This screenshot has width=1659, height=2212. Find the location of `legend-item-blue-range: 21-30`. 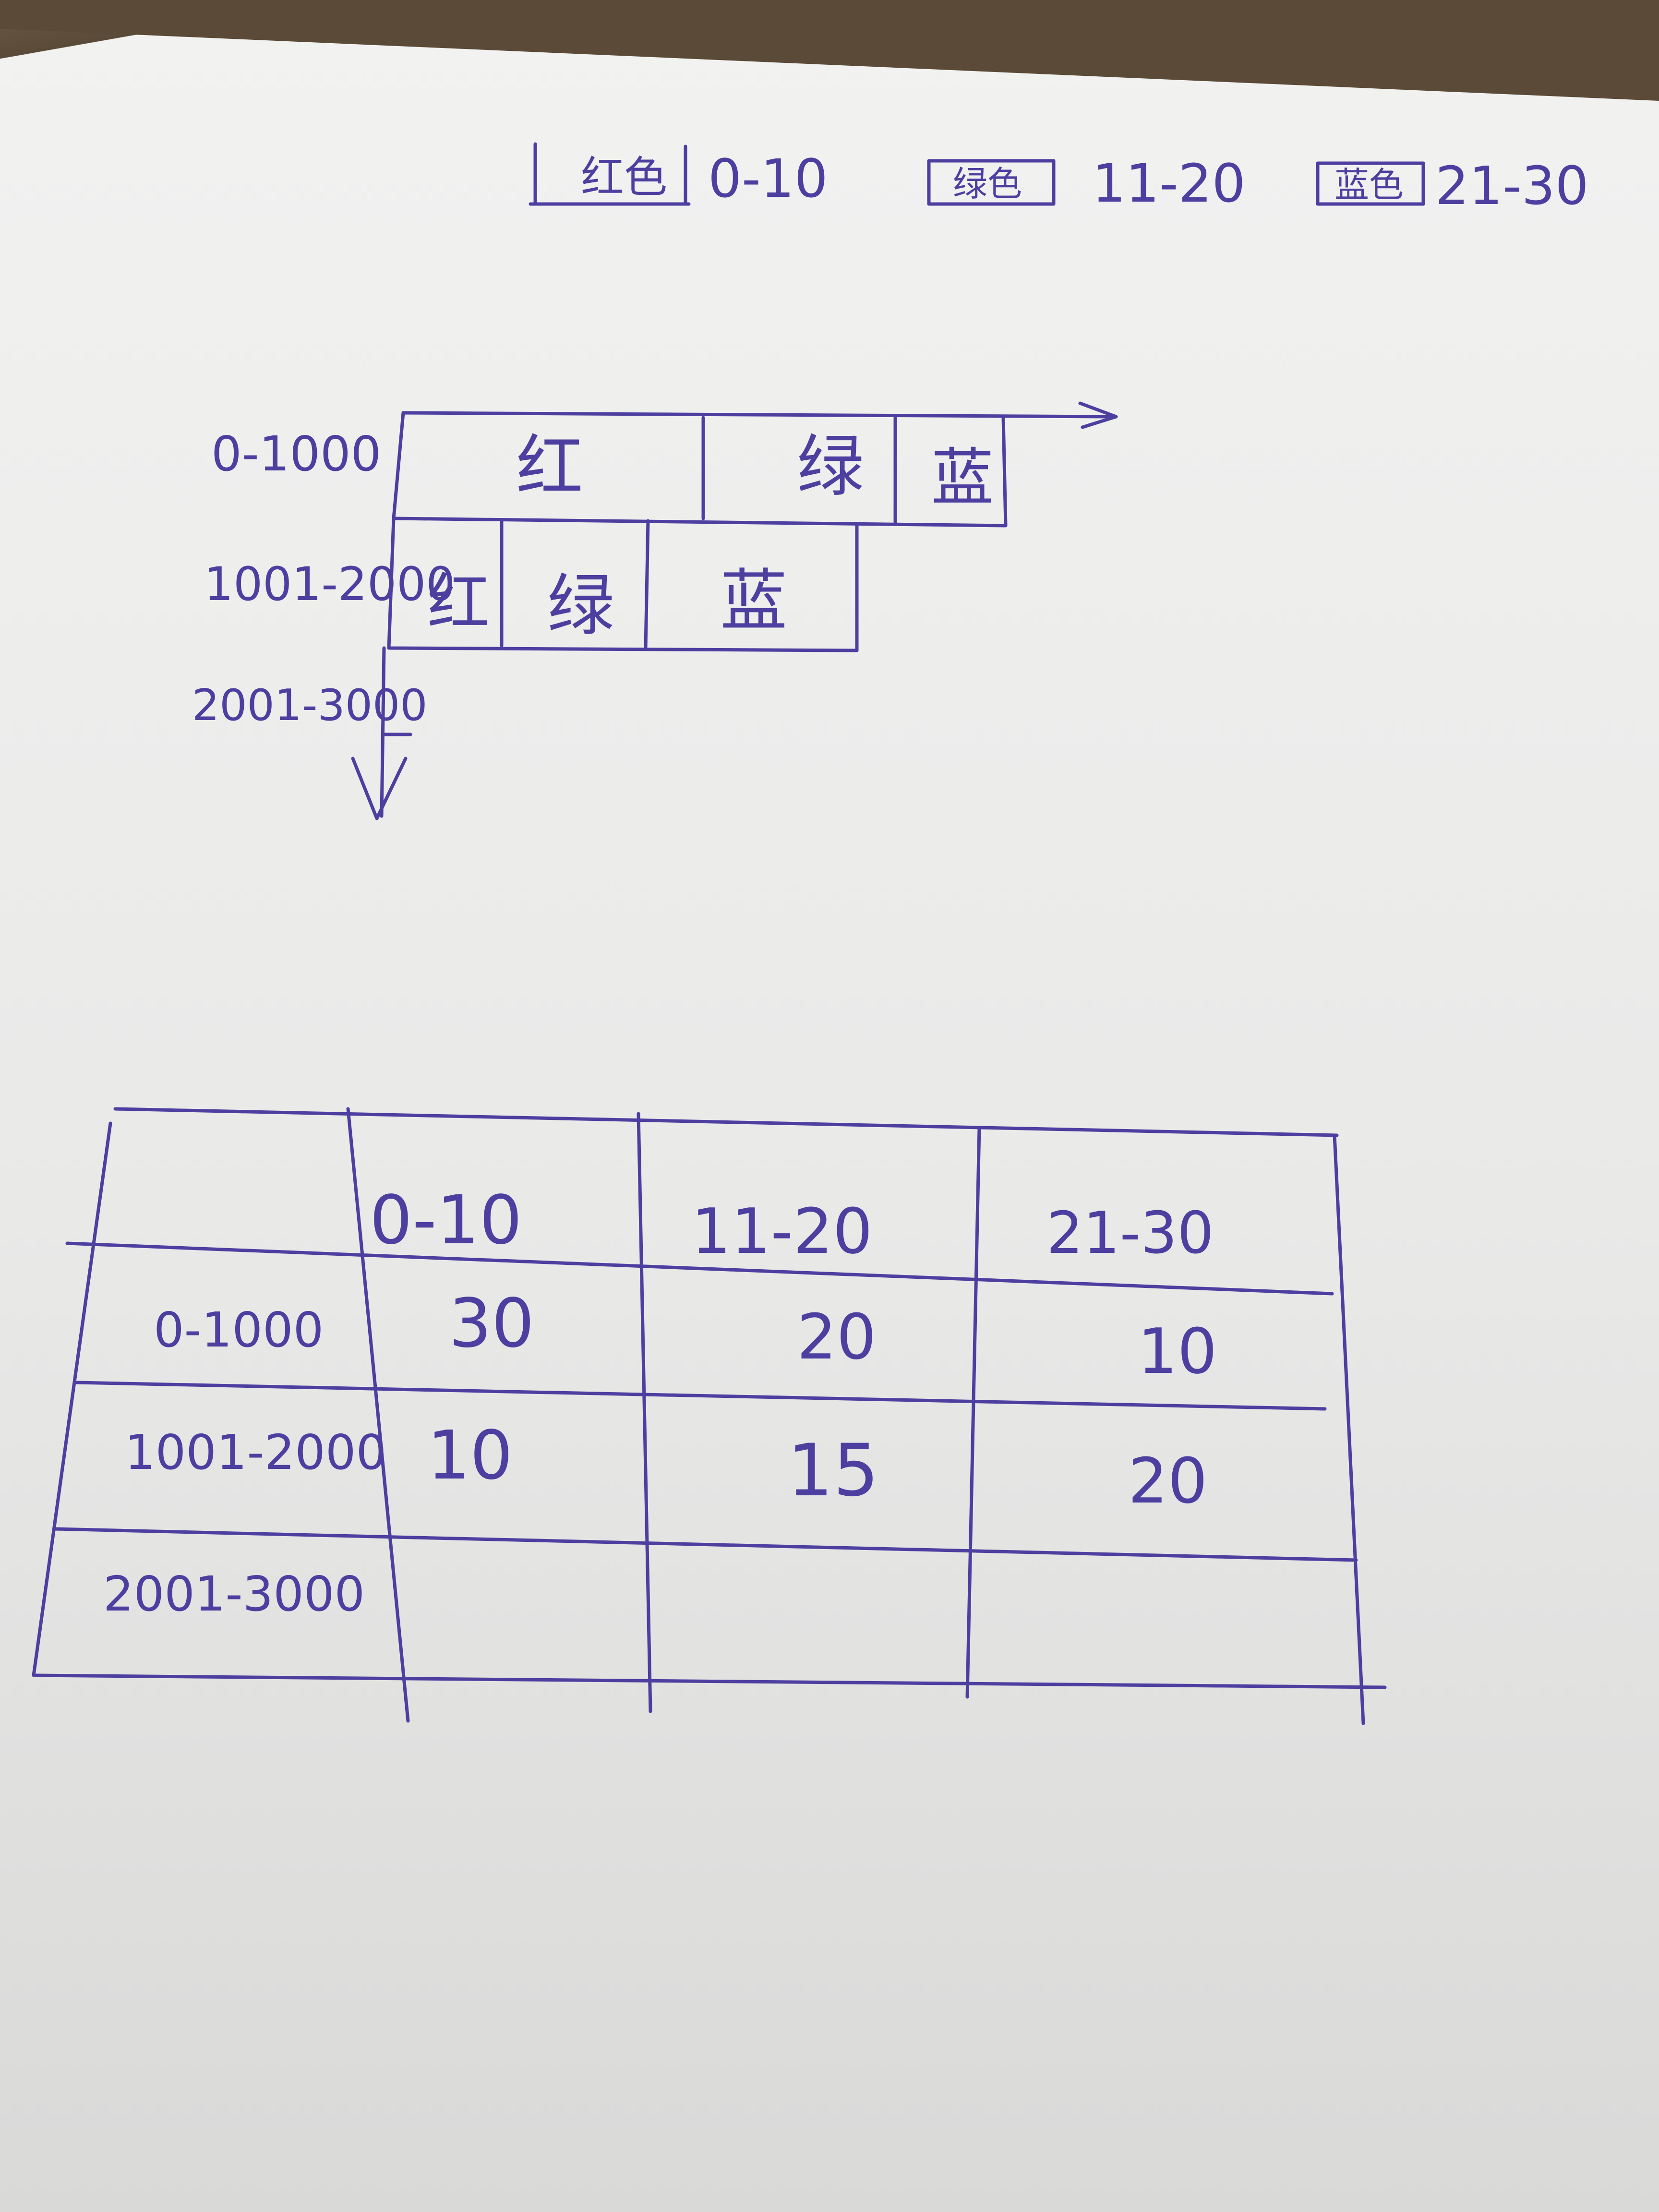

legend-item-blue-range: 21-30 is located at coordinates (1512, 185).